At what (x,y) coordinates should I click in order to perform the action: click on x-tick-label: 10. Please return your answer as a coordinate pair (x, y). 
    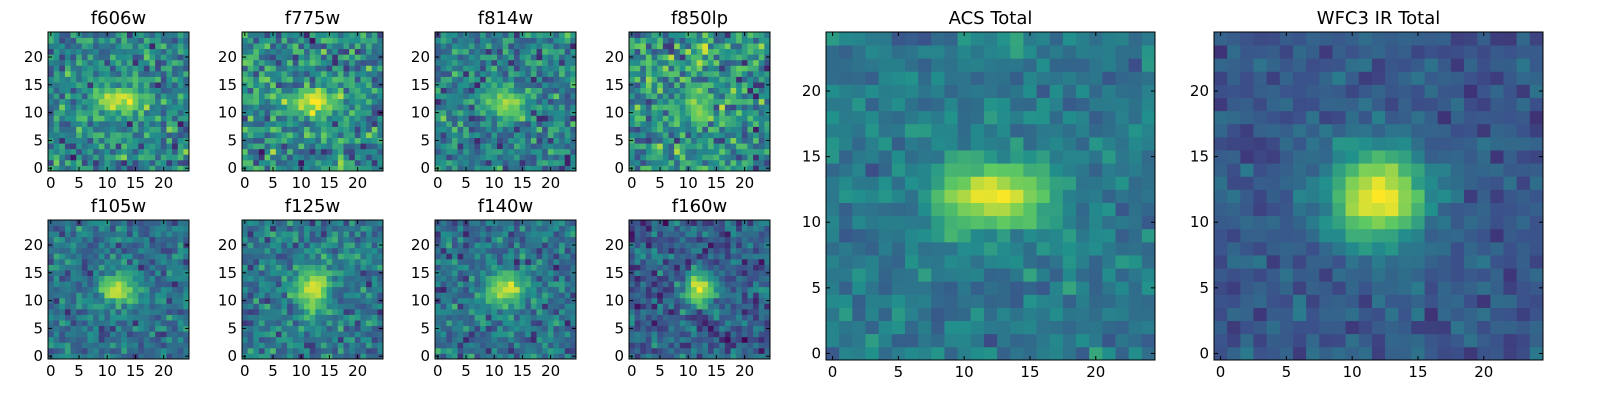
    Looking at the image, I should click on (494, 183).